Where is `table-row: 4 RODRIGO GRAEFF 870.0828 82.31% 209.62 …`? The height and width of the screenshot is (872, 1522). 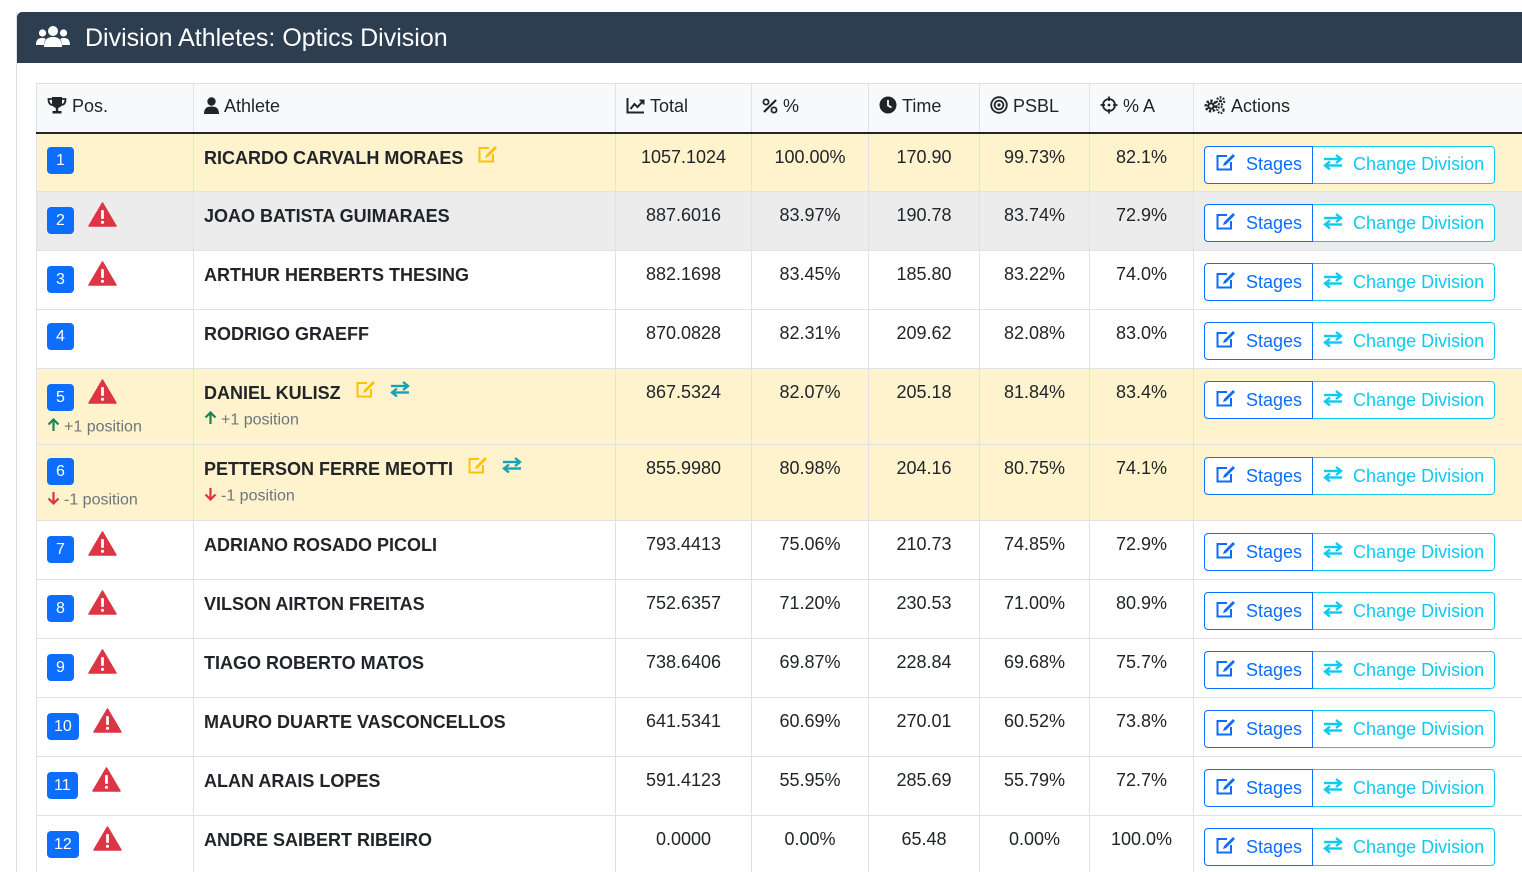
table-row: 4 RODRIGO GRAEFF 870.0828 82.31% 209.62 … is located at coordinates (779, 339).